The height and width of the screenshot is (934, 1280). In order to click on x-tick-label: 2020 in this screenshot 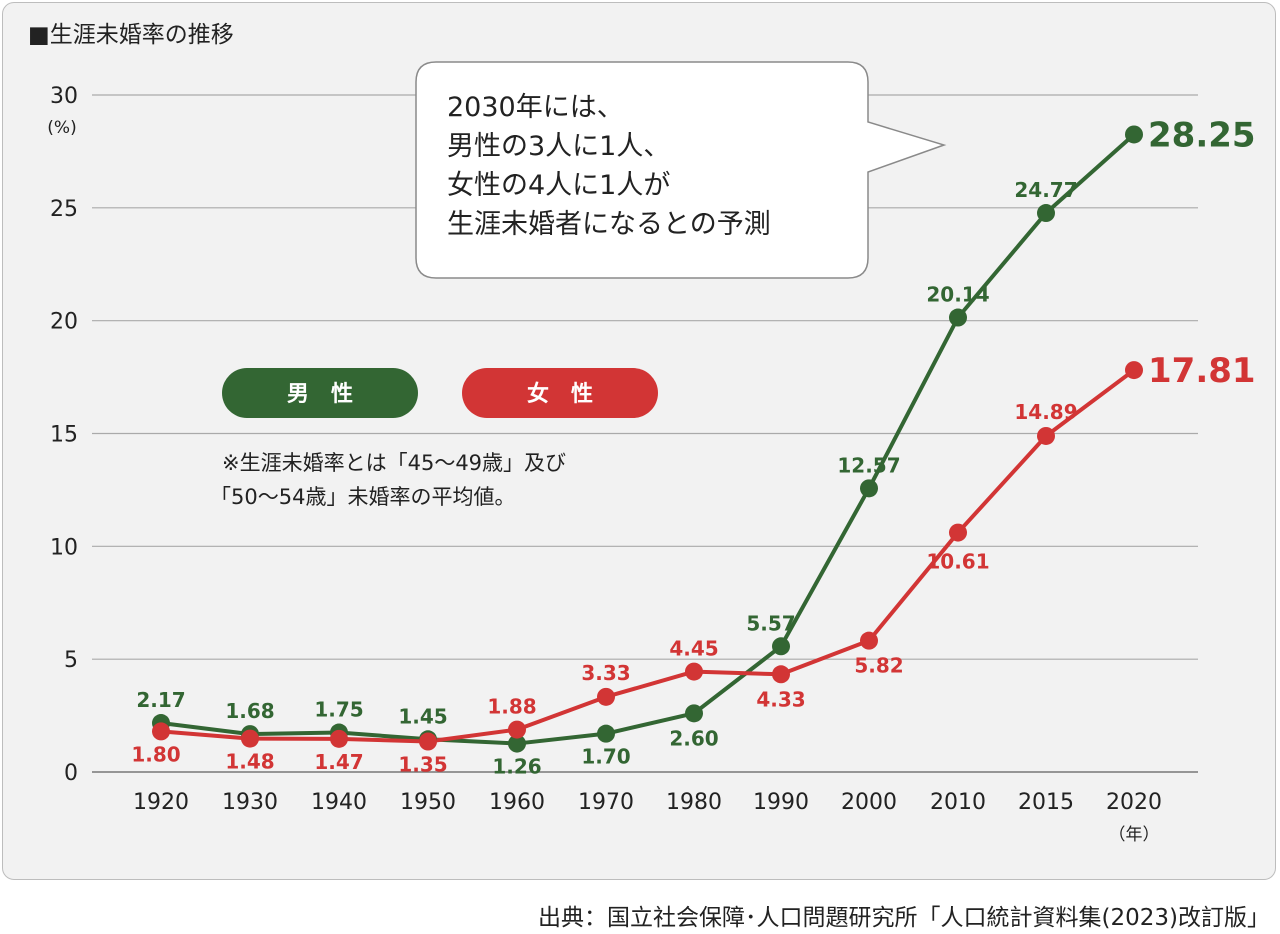, I will do `click(1134, 802)`.